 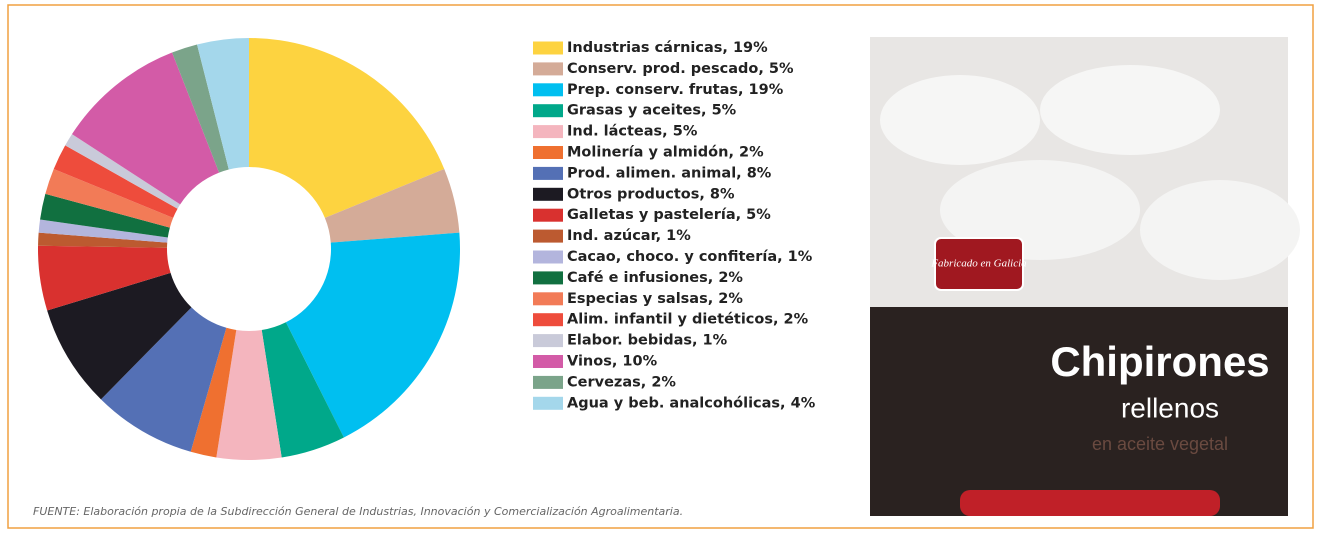 I want to click on legend-label: Agua y beb. analcohólicas, 4%, so click(x=691, y=403).